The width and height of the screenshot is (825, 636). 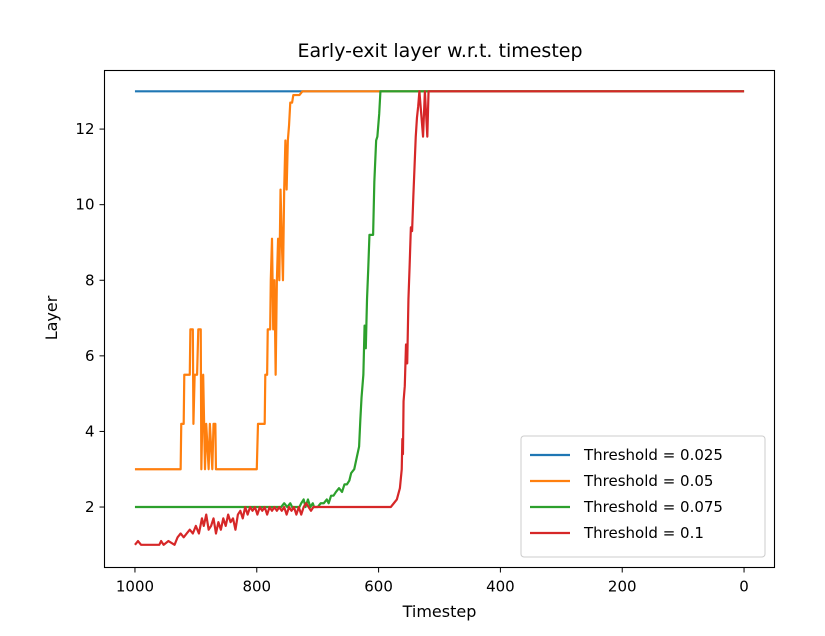 What do you see at coordinates (84, 129) in the screenshot?
I see `y-tick-label: 12` at bounding box center [84, 129].